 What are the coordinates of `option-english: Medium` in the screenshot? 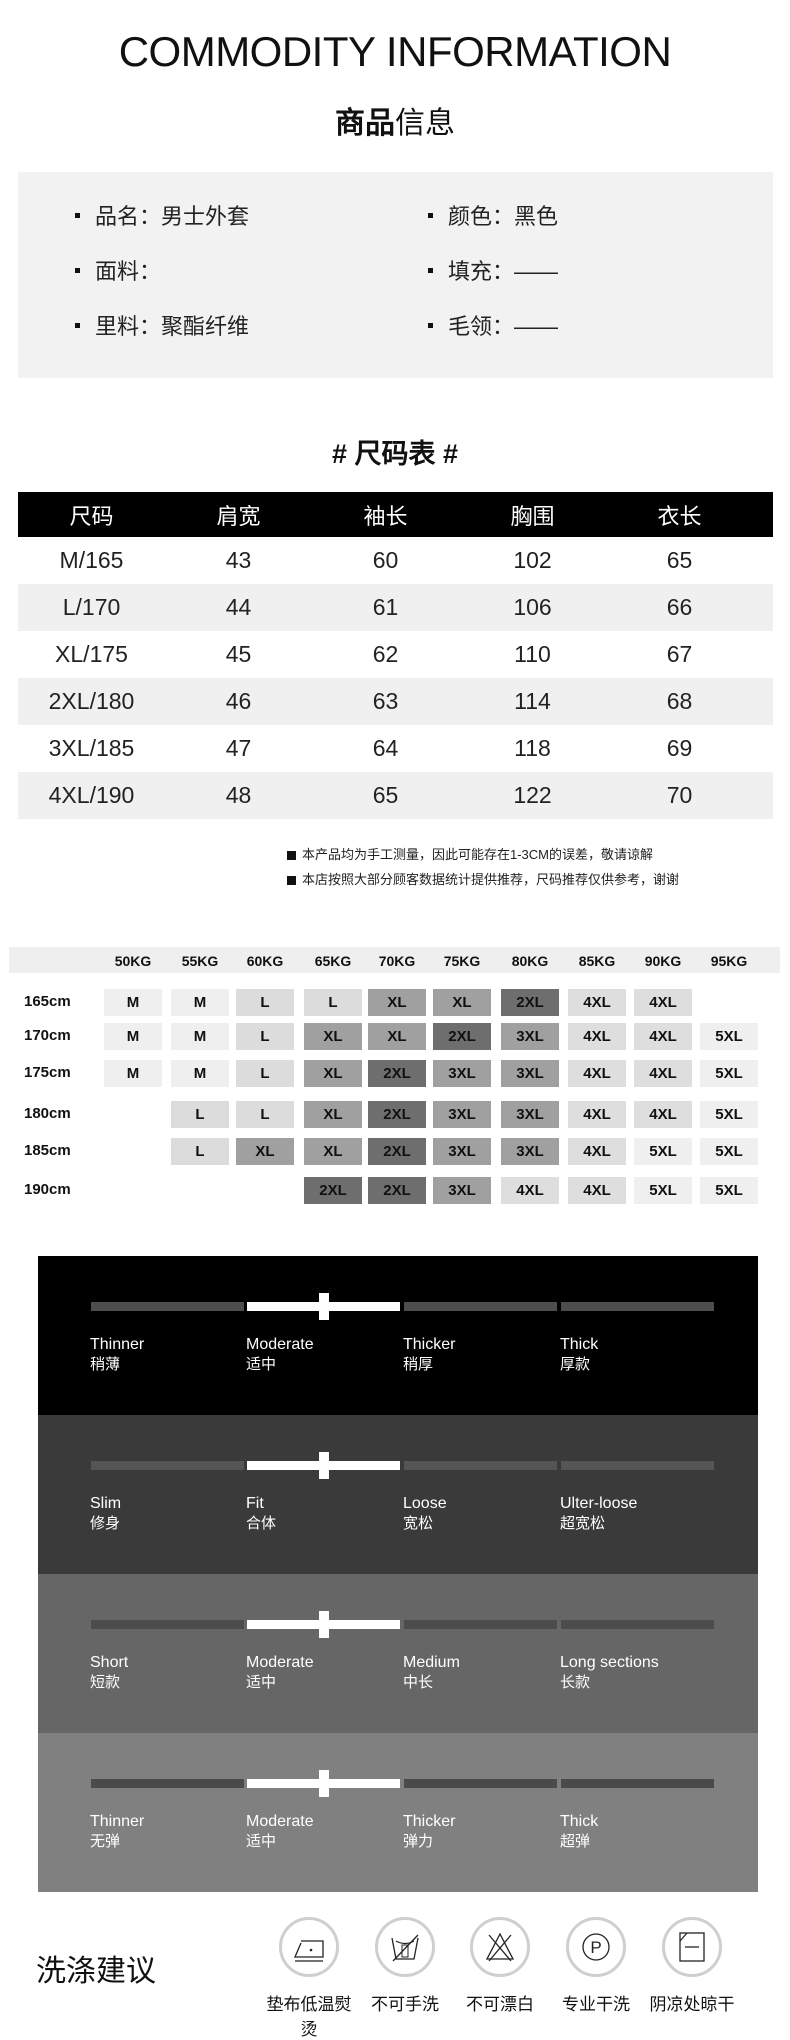 It's located at (431, 1662).